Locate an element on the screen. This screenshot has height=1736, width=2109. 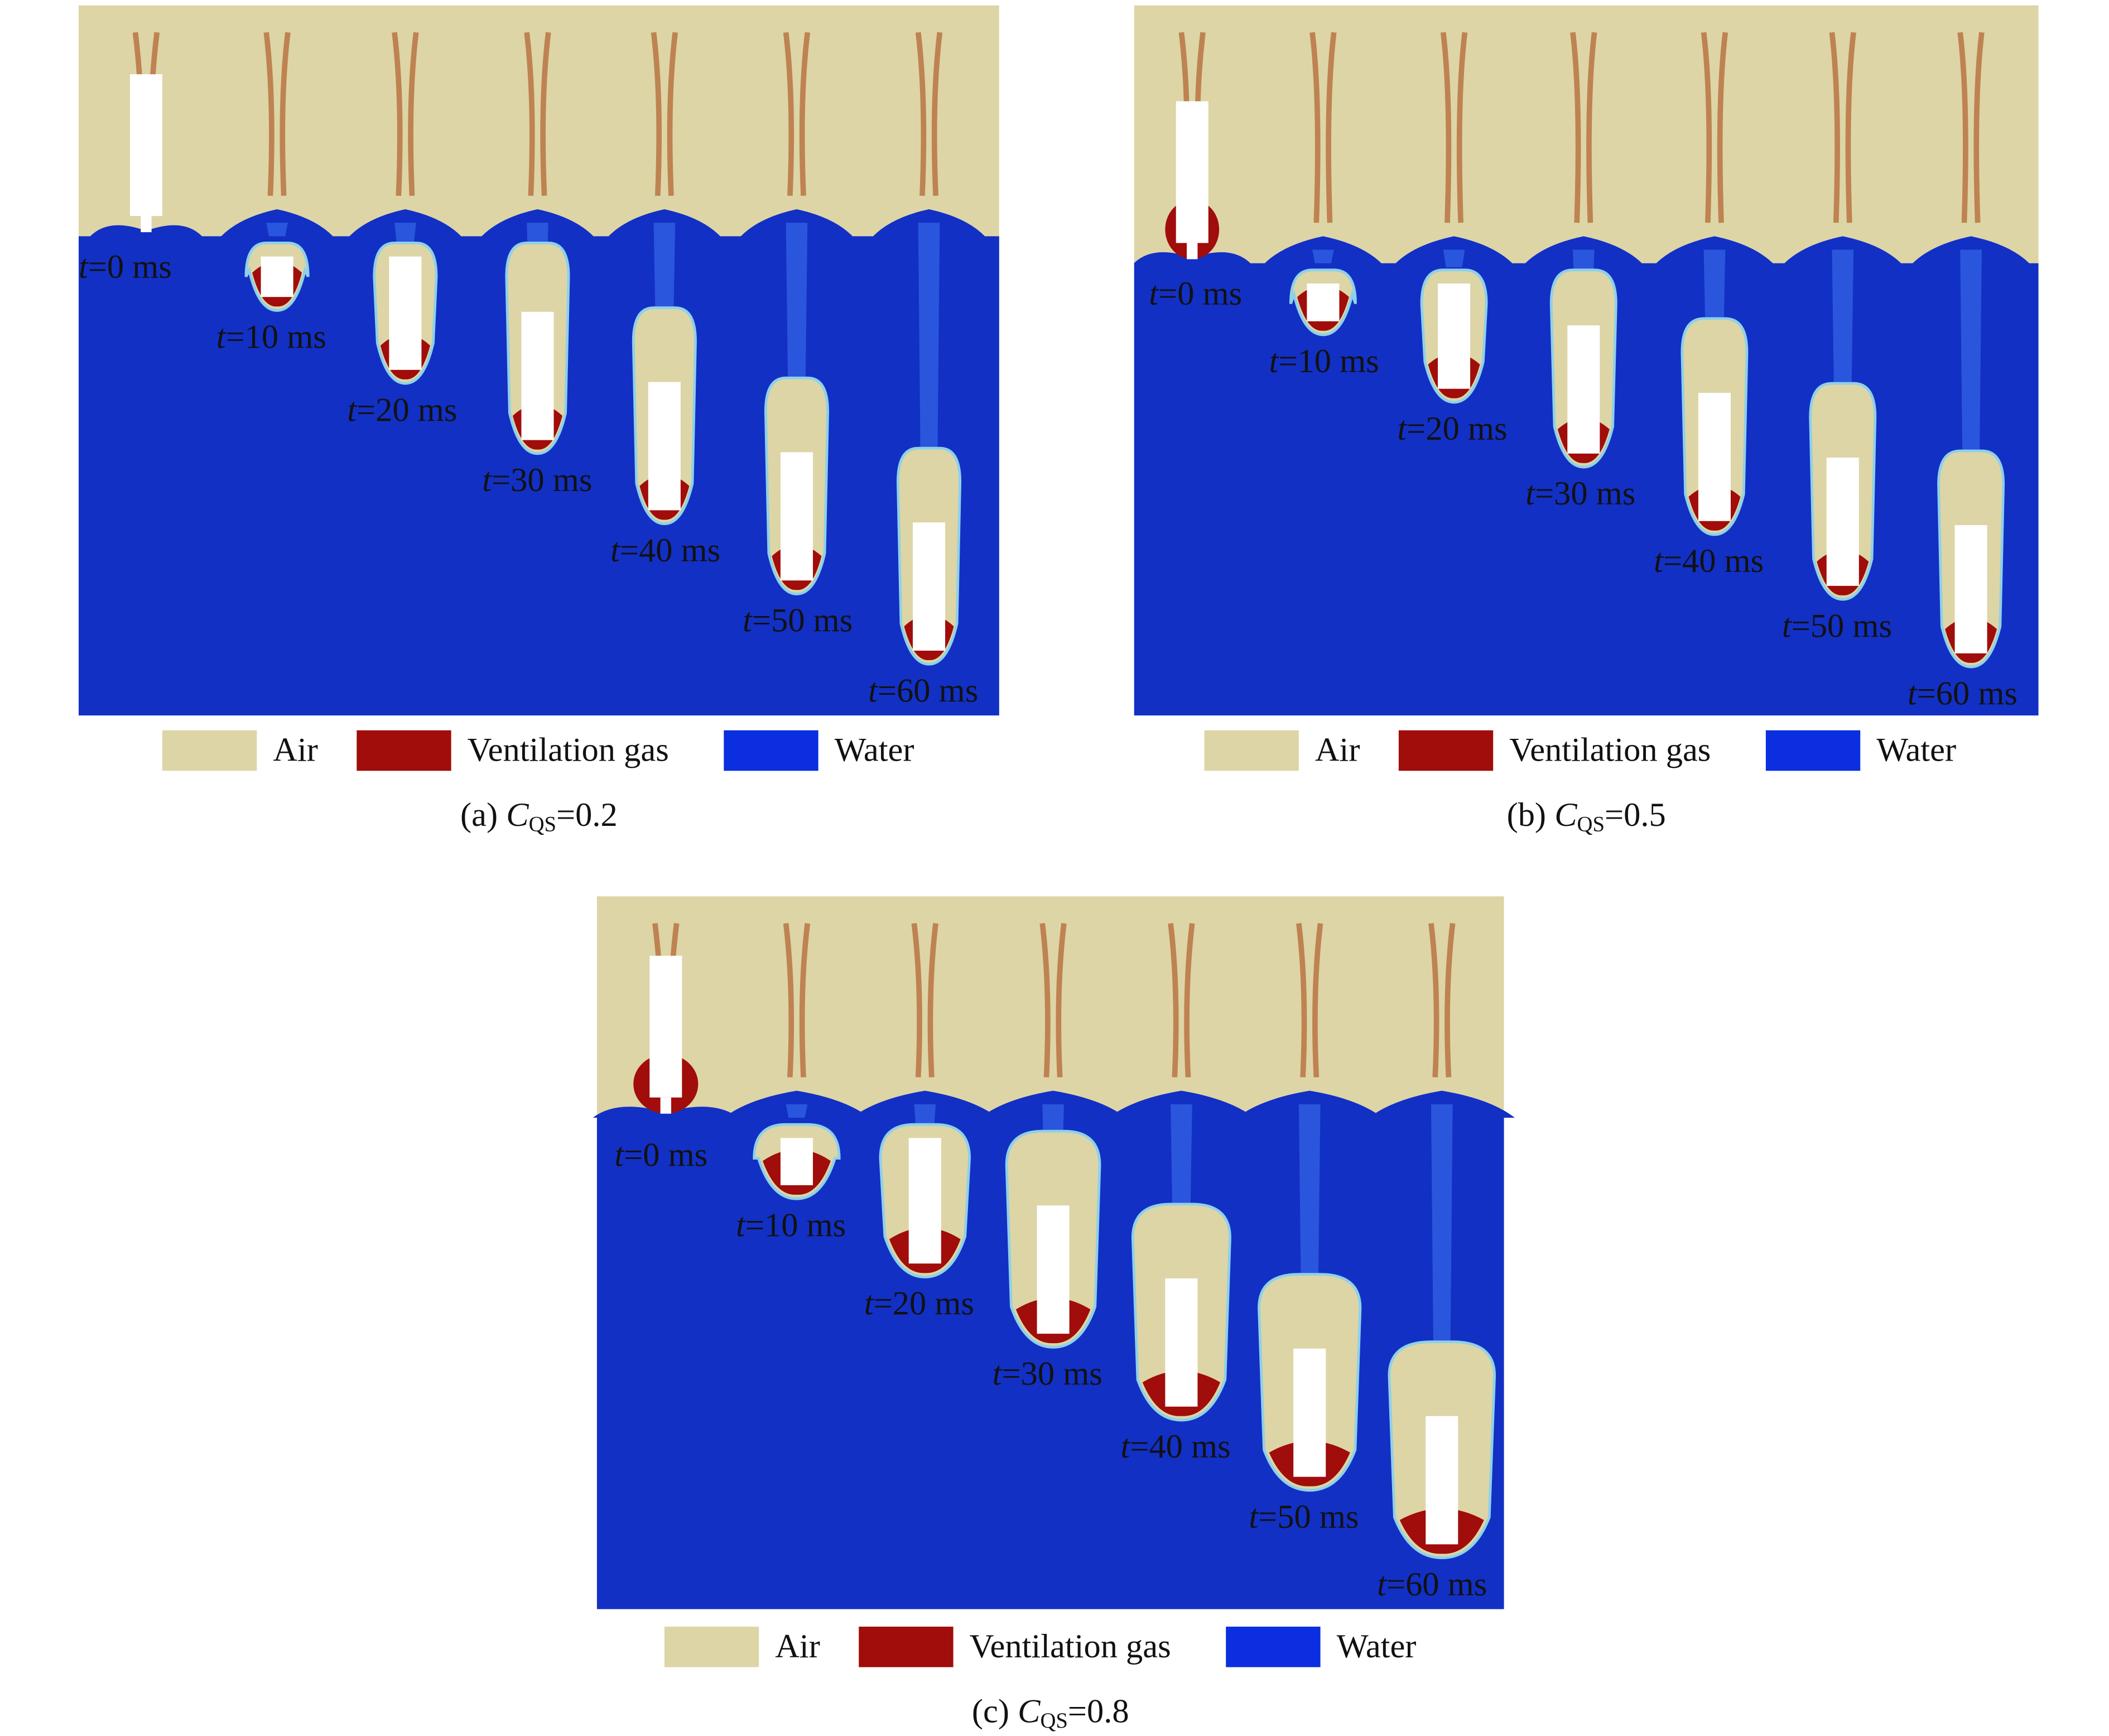
caption: (b) CQS=0.5 is located at coordinates (1586, 816).